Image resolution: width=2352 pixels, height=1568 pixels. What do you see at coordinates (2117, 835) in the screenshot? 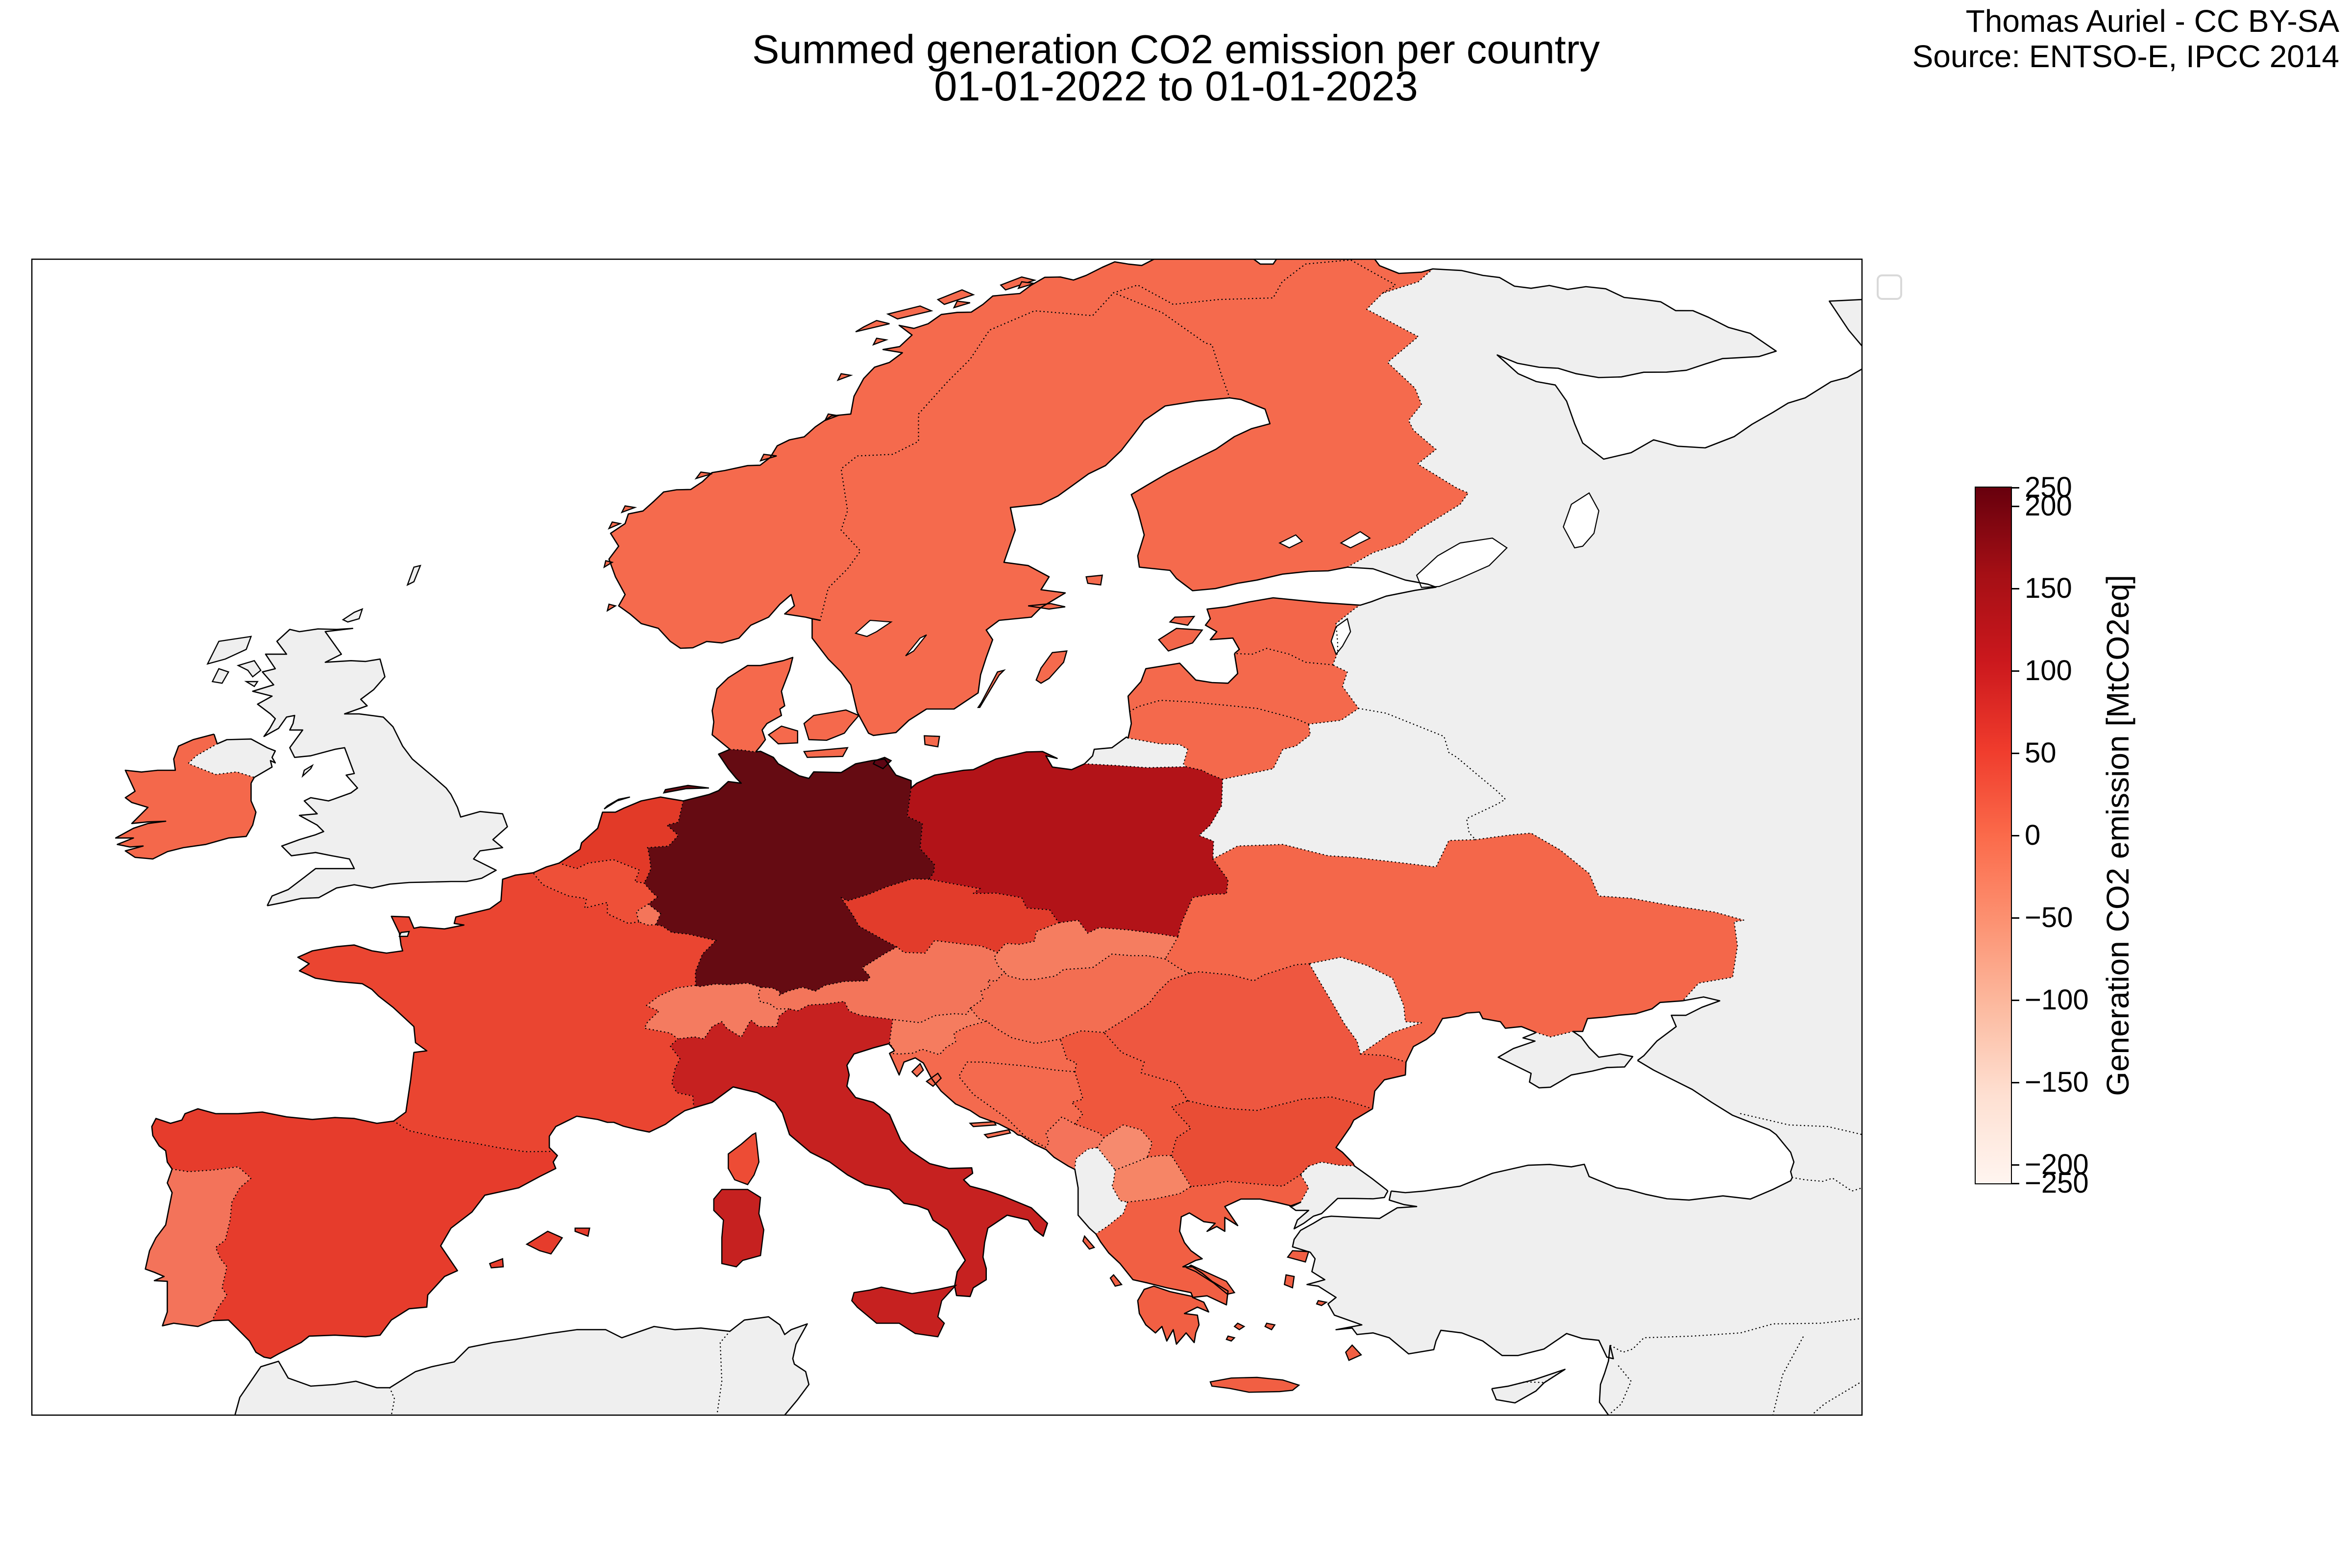
I see `svg-text:Generation CO2 emission [MtCO2: Generation CO2 emission [MtCO2eq]` at bounding box center [2117, 835].